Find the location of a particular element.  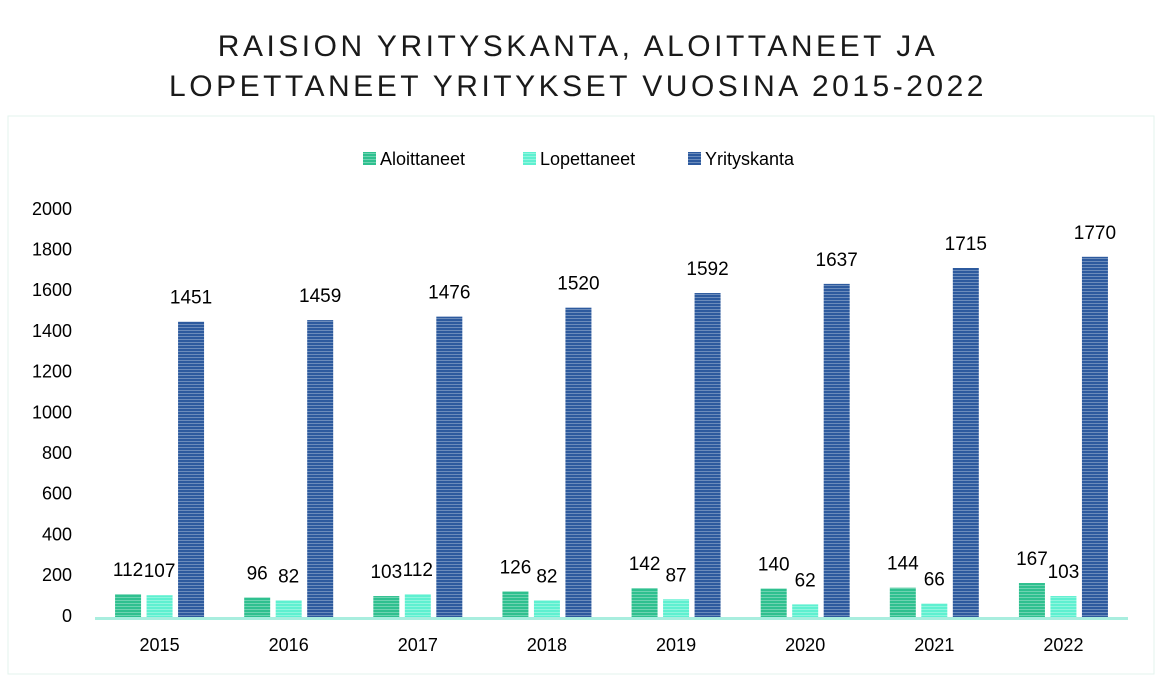

data-label: 1459 is located at coordinates (320, 296).